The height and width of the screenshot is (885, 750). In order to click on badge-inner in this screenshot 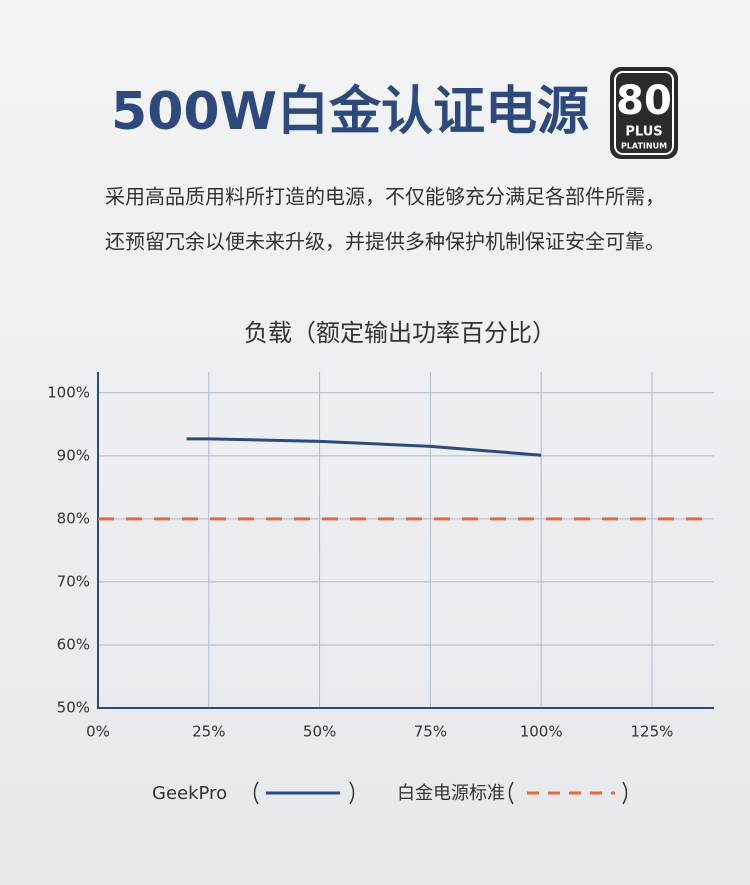, I will do `click(644, 113)`.